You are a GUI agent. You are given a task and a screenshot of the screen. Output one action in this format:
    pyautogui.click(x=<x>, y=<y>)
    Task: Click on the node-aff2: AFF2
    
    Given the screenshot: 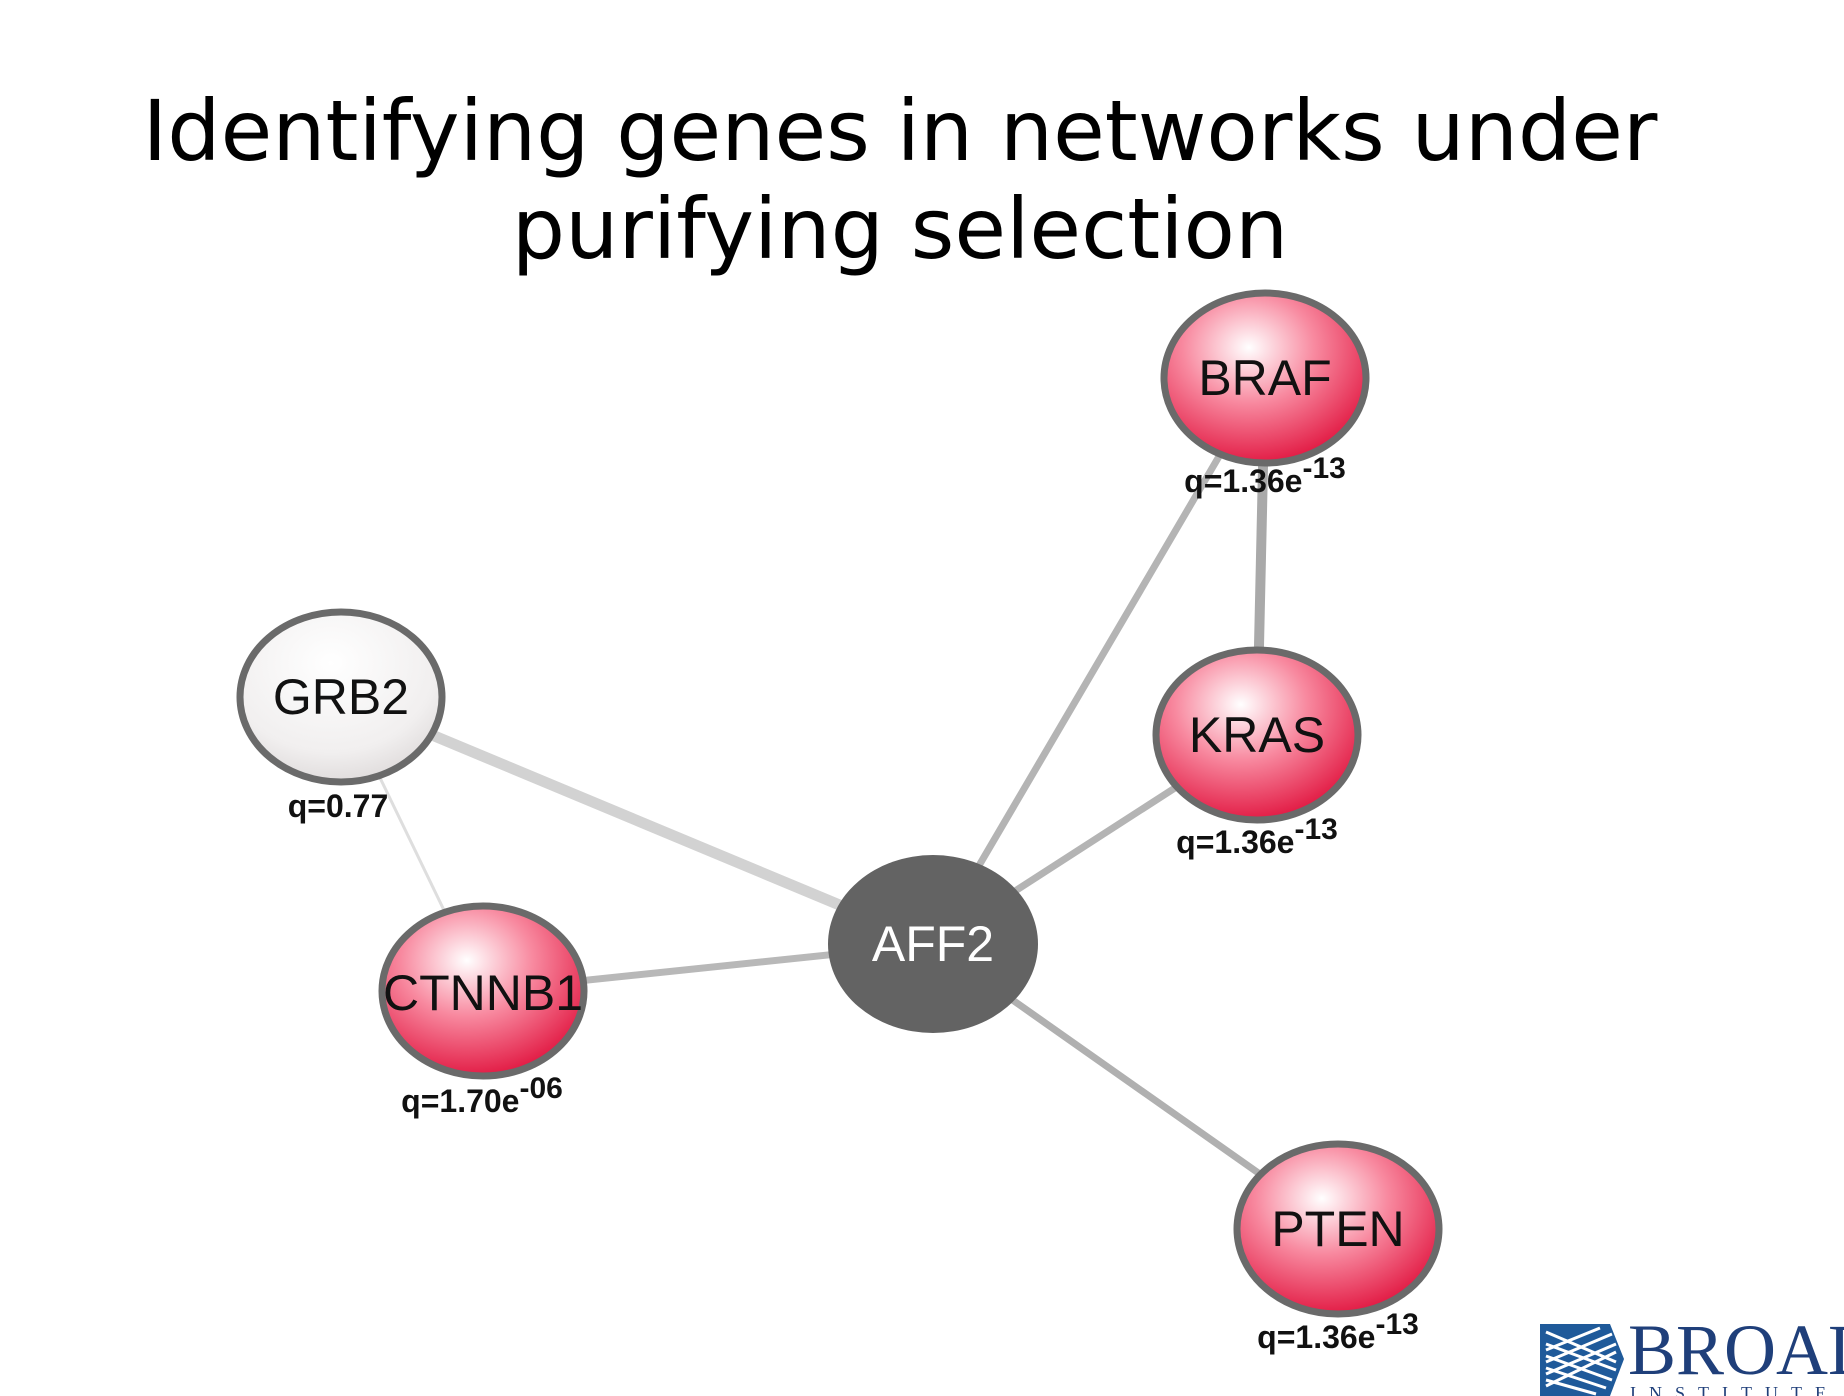 What is the action you would take?
    pyautogui.click(x=933, y=944)
    